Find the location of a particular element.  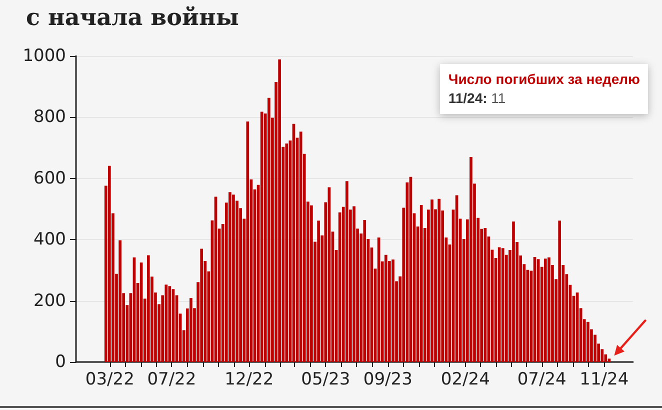

y-tick-label: 1000 is located at coordinates (44, 56).